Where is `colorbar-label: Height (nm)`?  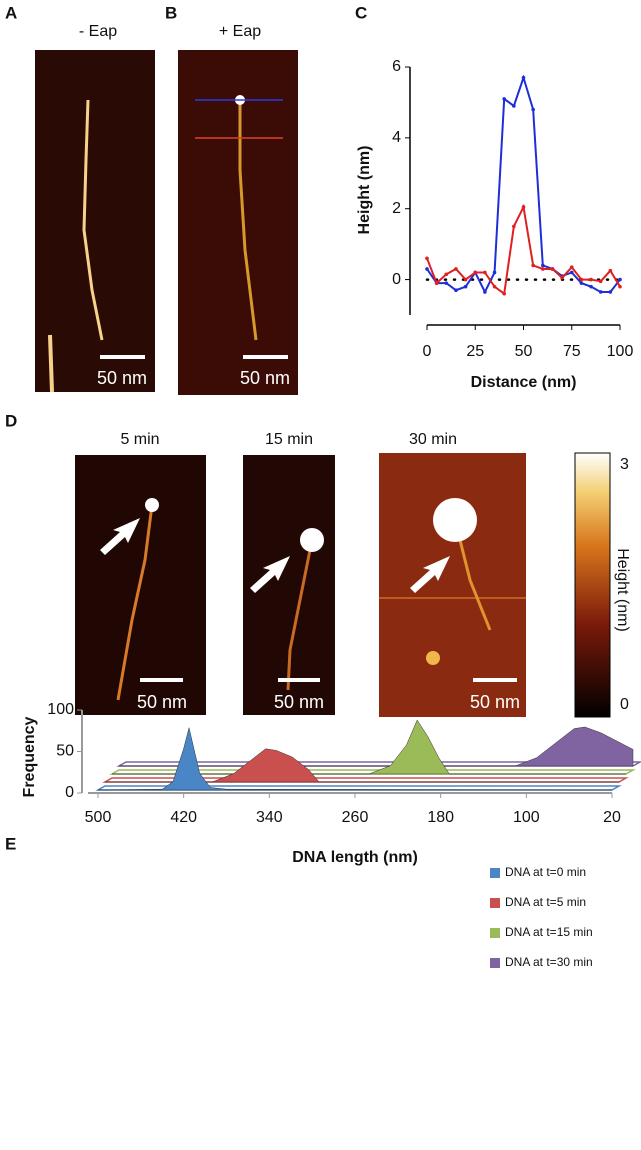
colorbar-label: Height (nm) is located at coordinates (622, 590).